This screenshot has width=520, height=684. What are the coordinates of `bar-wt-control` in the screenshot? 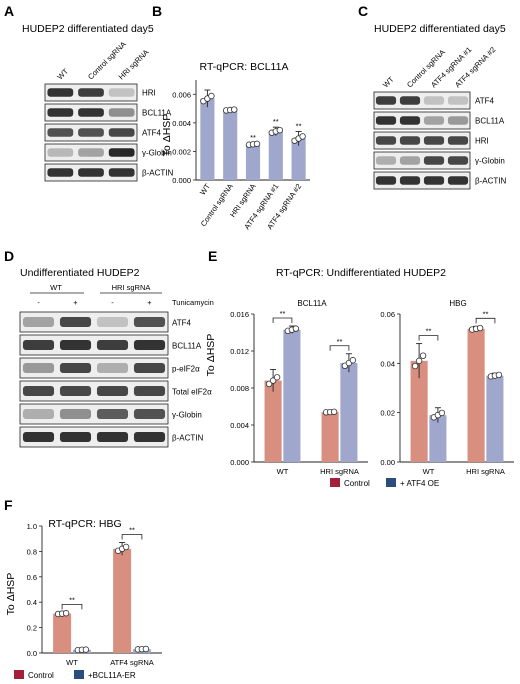 It's located at (273, 421).